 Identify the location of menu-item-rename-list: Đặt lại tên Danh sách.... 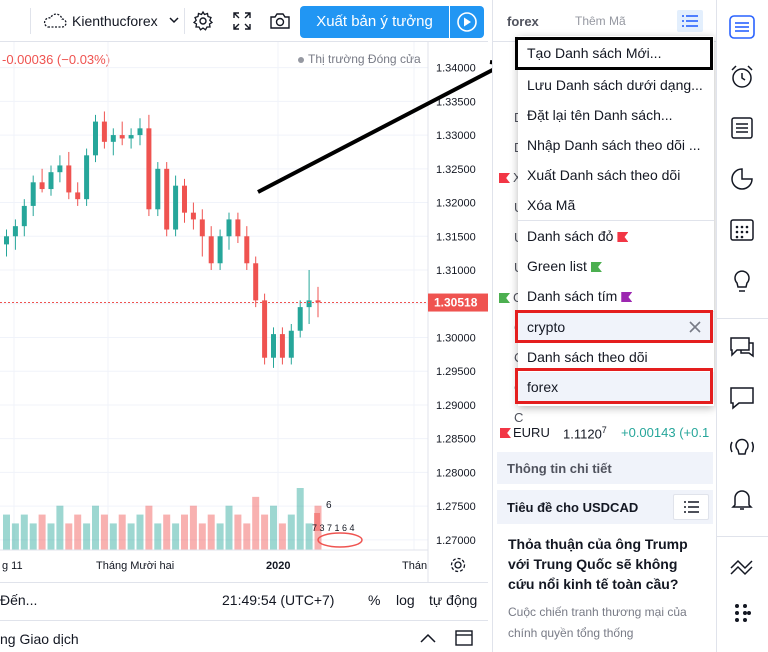
(600, 115).